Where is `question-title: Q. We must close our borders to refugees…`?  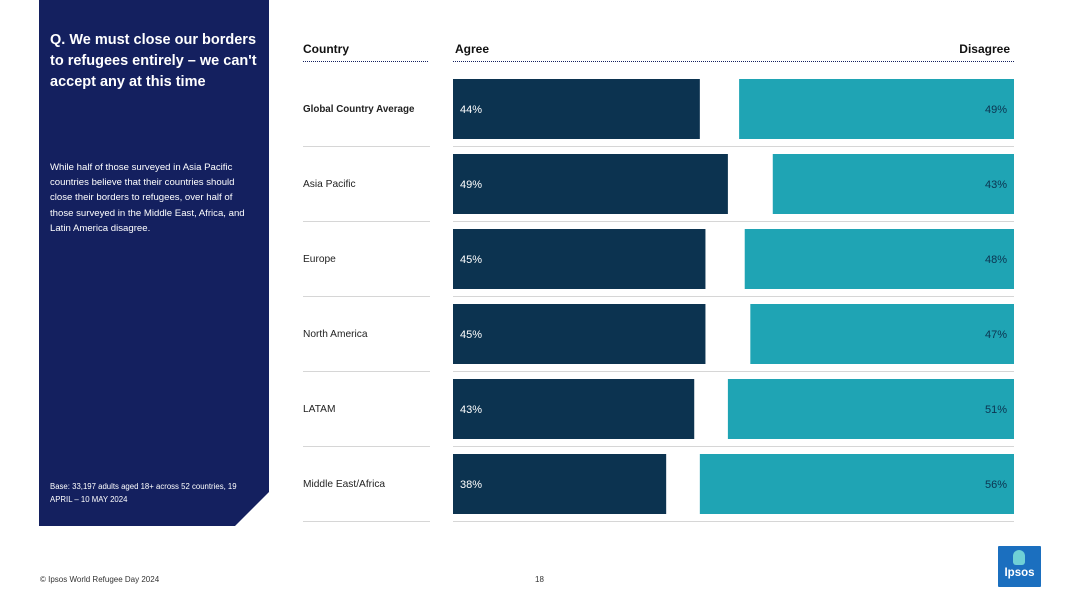 question-title: Q. We must close our borders to refugees… is located at coordinates (153, 61).